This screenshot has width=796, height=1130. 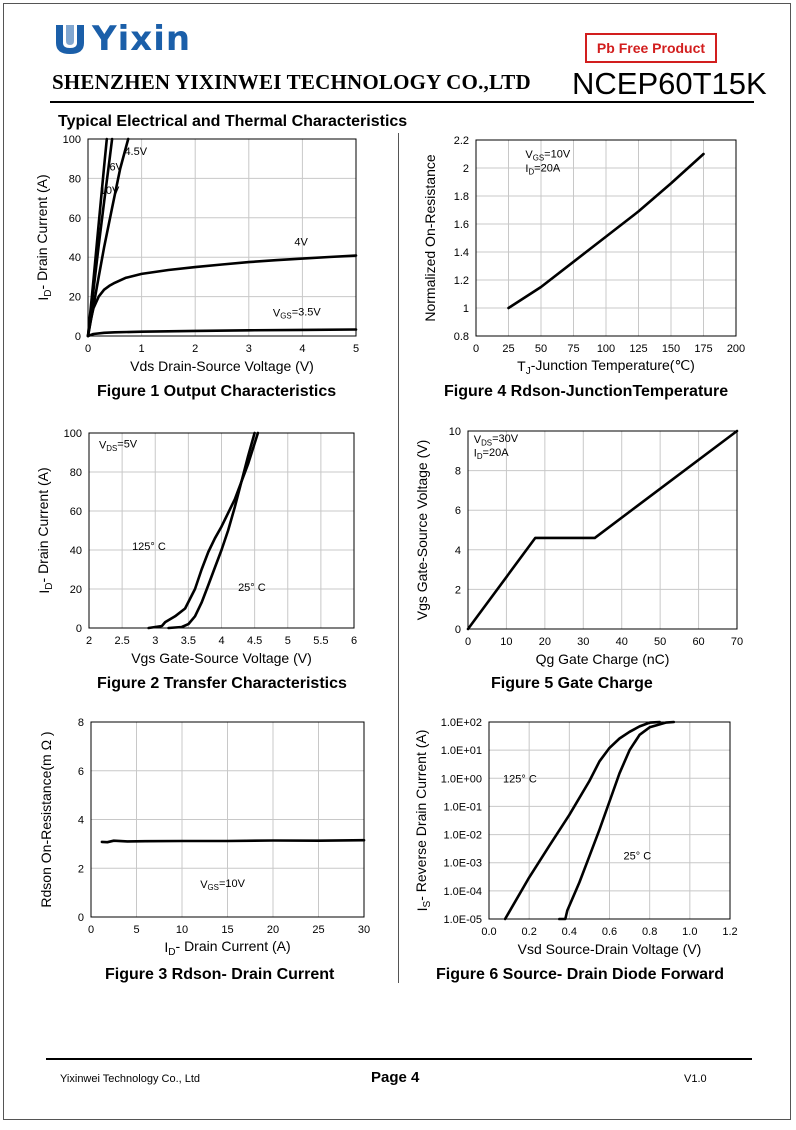 I want to click on x-tick-label: 150, so click(x=671, y=349).